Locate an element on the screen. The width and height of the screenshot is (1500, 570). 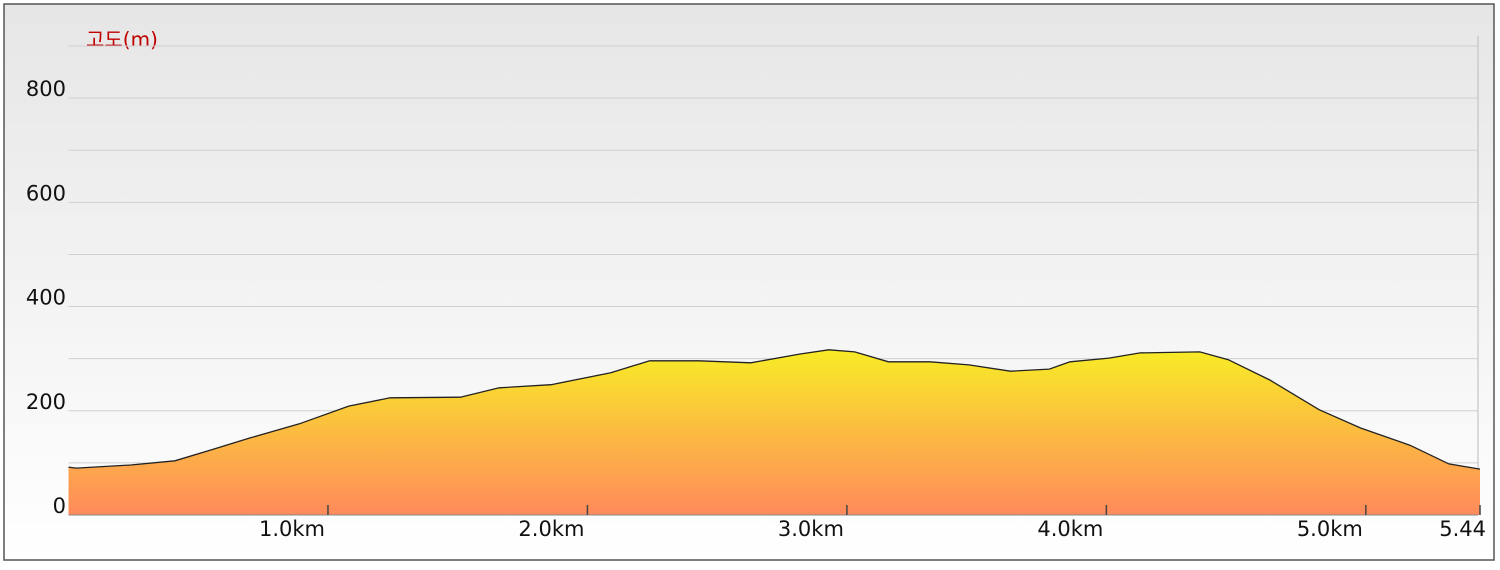
y-tick-label: 800 is located at coordinates (46, 89).